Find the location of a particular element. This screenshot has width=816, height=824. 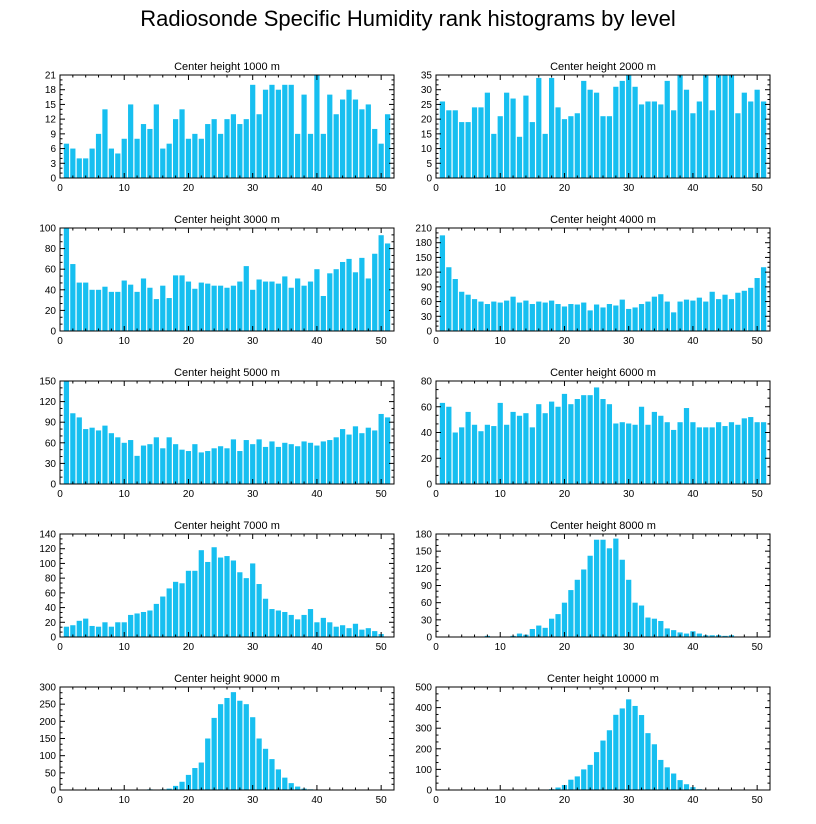

y-tick-label: 100 is located at coordinates (423, 770).